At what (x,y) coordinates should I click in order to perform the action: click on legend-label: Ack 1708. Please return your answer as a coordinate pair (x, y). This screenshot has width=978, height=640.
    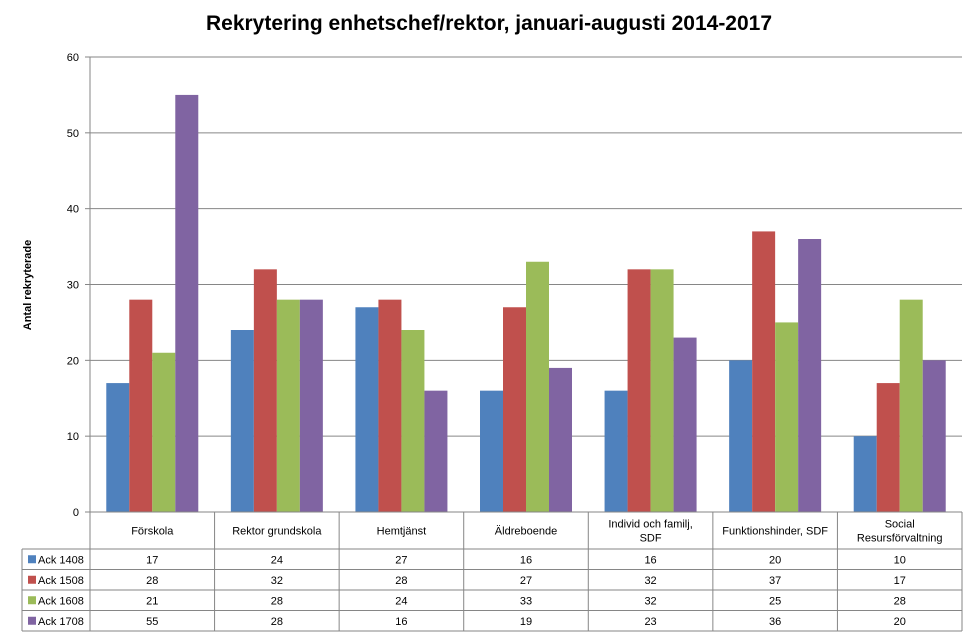
    Looking at the image, I should click on (61, 622).